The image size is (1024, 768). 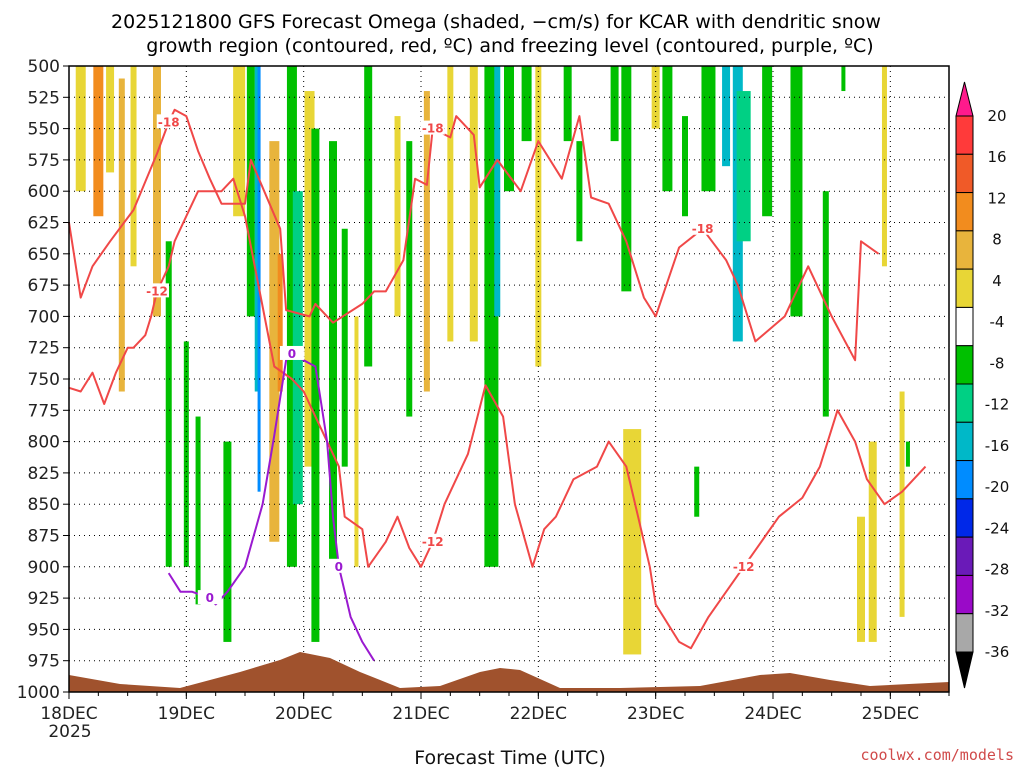 What do you see at coordinates (772, 714) in the screenshot?
I see `x-tick-label: 24DEC` at bounding box center [772, 714].